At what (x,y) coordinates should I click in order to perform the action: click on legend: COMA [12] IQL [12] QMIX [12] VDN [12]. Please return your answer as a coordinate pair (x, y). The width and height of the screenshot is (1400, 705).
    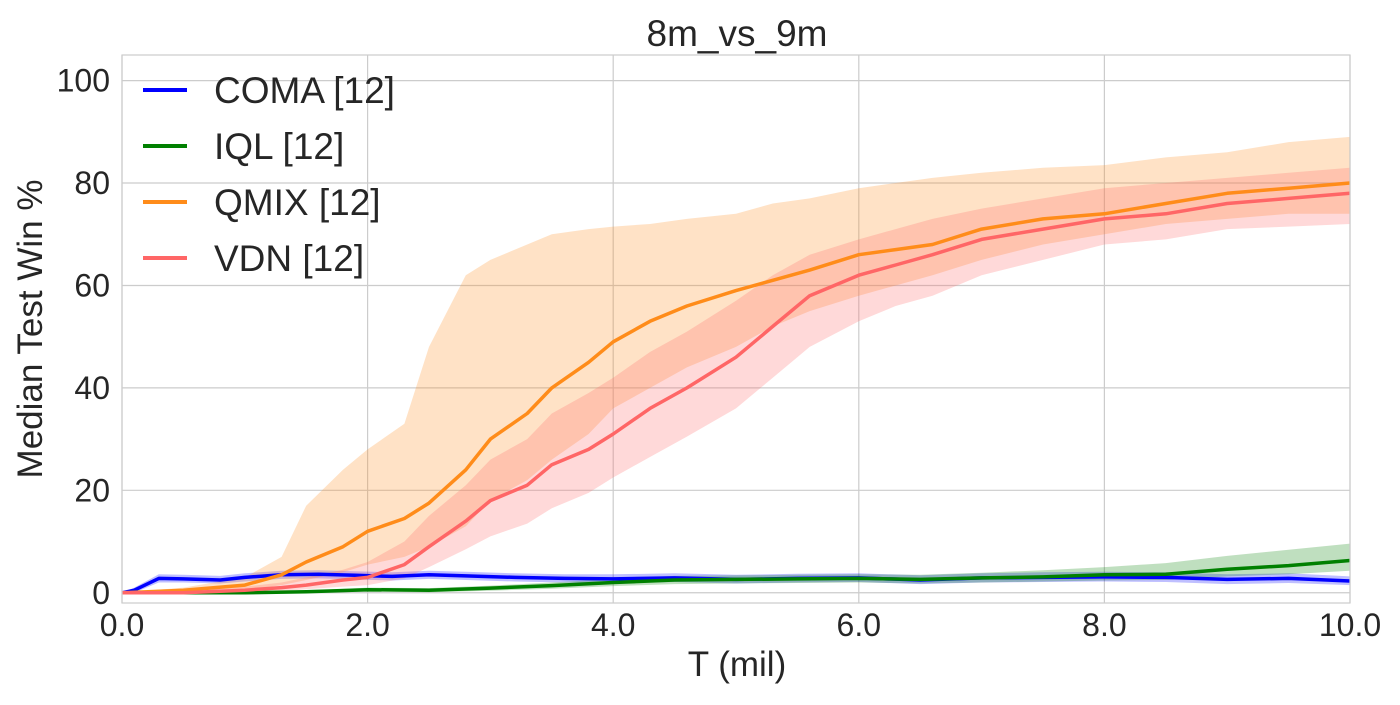
    Looking at the image, I should click on (269, 174).